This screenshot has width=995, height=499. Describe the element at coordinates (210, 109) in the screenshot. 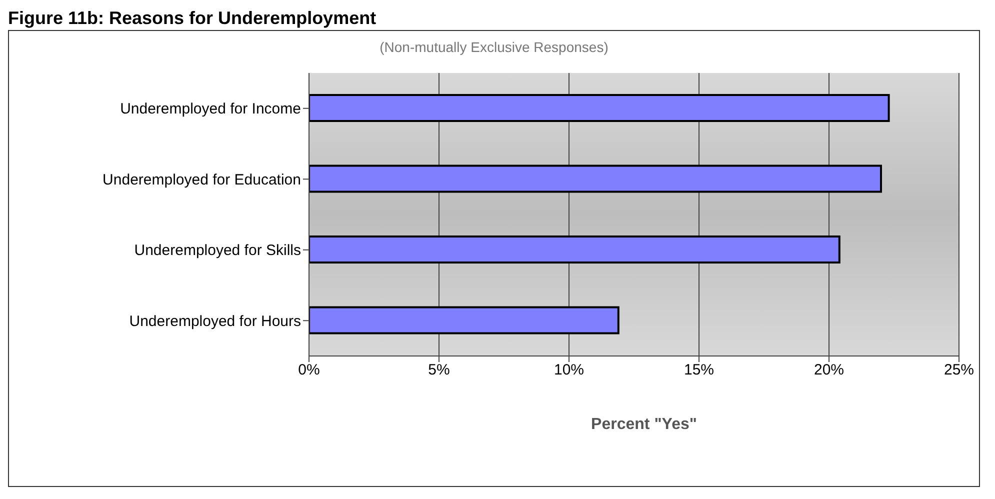

I see `y-tick-label: Underemployed for Income` at that location.